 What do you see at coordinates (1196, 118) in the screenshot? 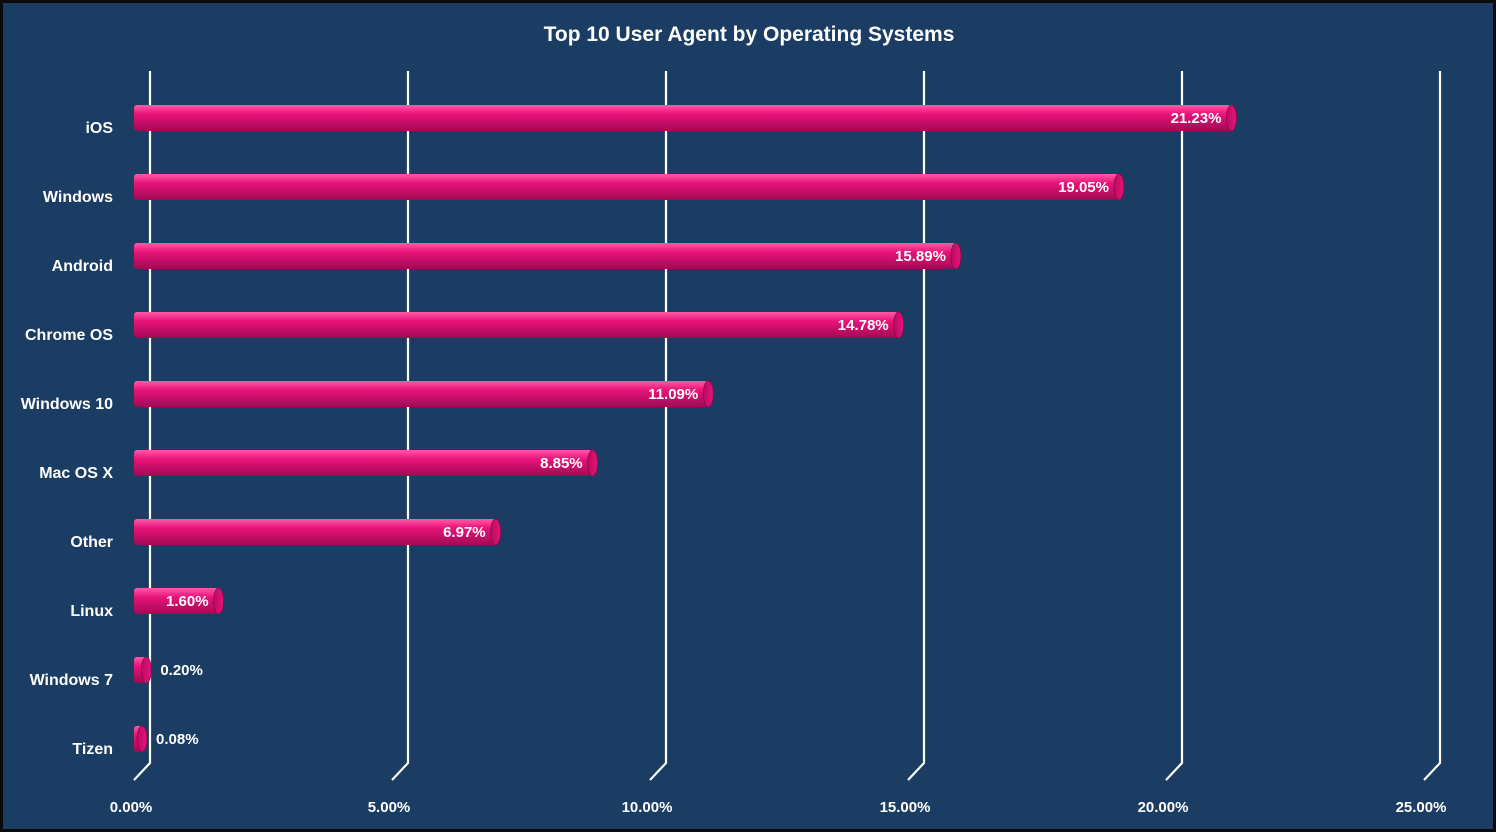
I see `data-label: 21.23%` at bounding box center [1196, 118].